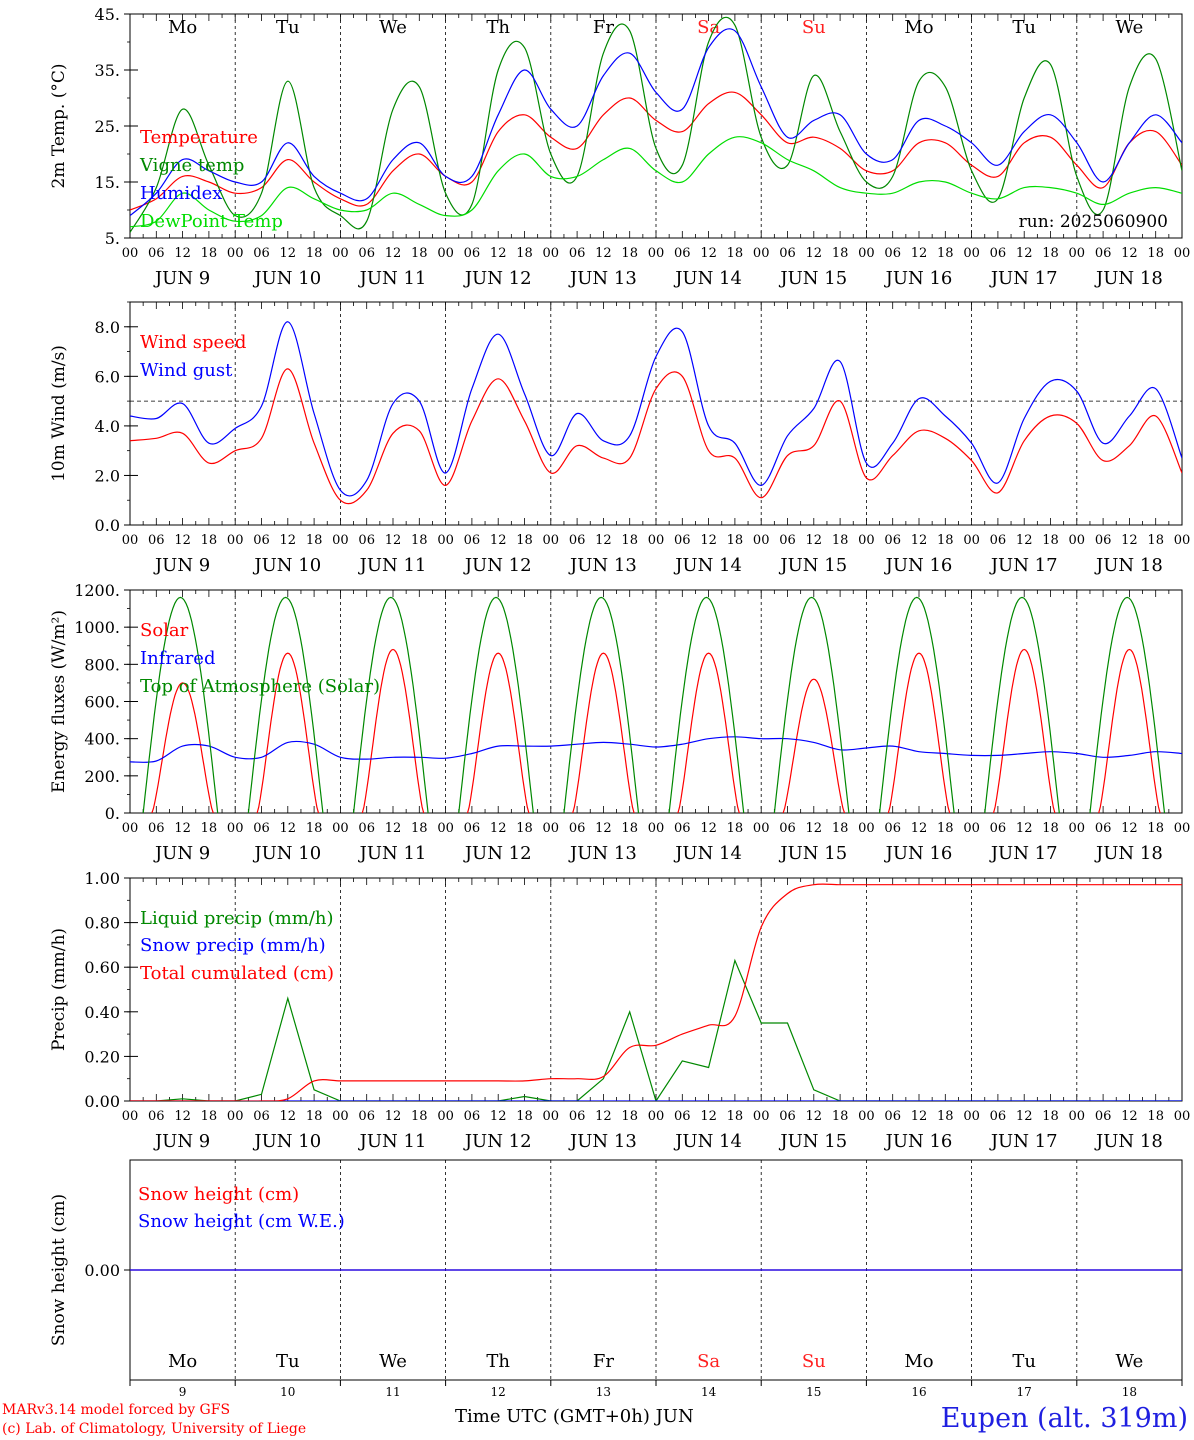 This screenshot has height=1440, width=1194. Describe the element at coordinates (237, 973) in the screenshot. I see `legend-precip-2: Total cumulated (cm)` at that location.